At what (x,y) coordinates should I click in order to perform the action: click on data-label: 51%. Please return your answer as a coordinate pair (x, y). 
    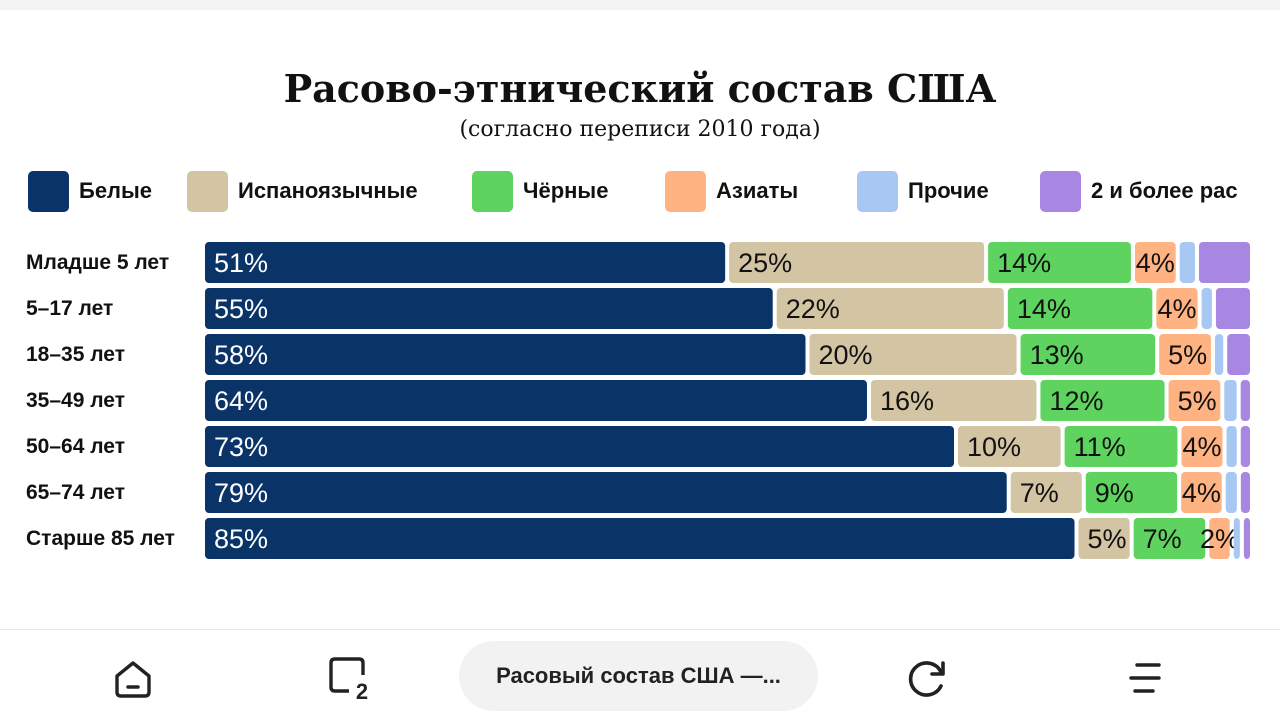
    Looking at the image, I should click on (241, 263).